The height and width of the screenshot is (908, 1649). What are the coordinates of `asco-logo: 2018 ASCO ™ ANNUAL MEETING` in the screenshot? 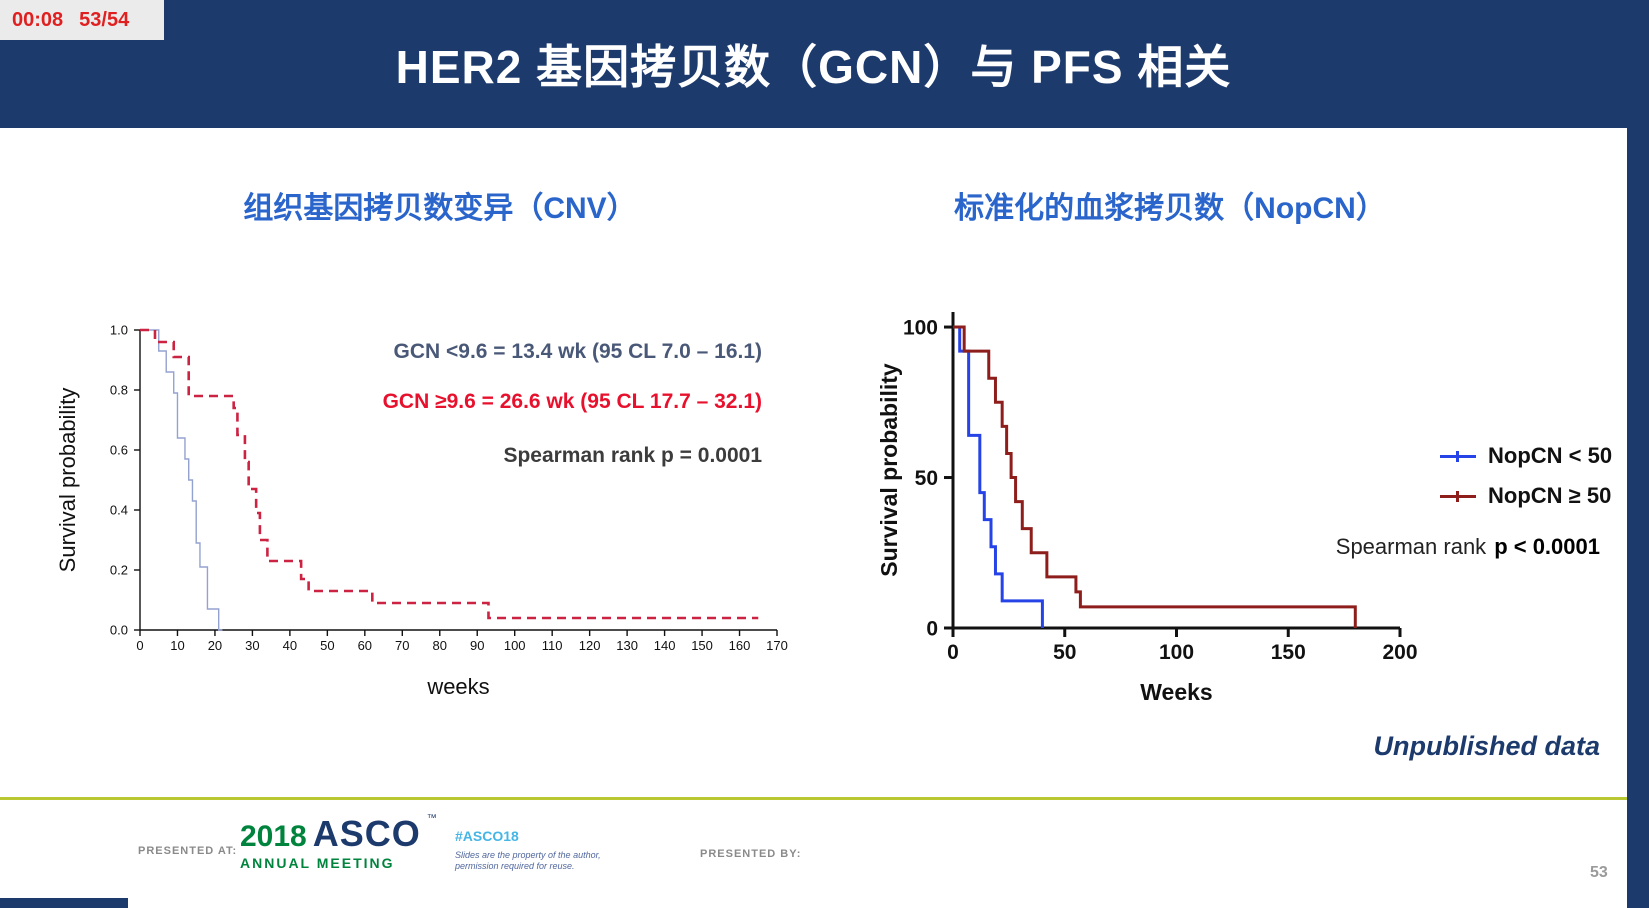 It's located at (338, 842).